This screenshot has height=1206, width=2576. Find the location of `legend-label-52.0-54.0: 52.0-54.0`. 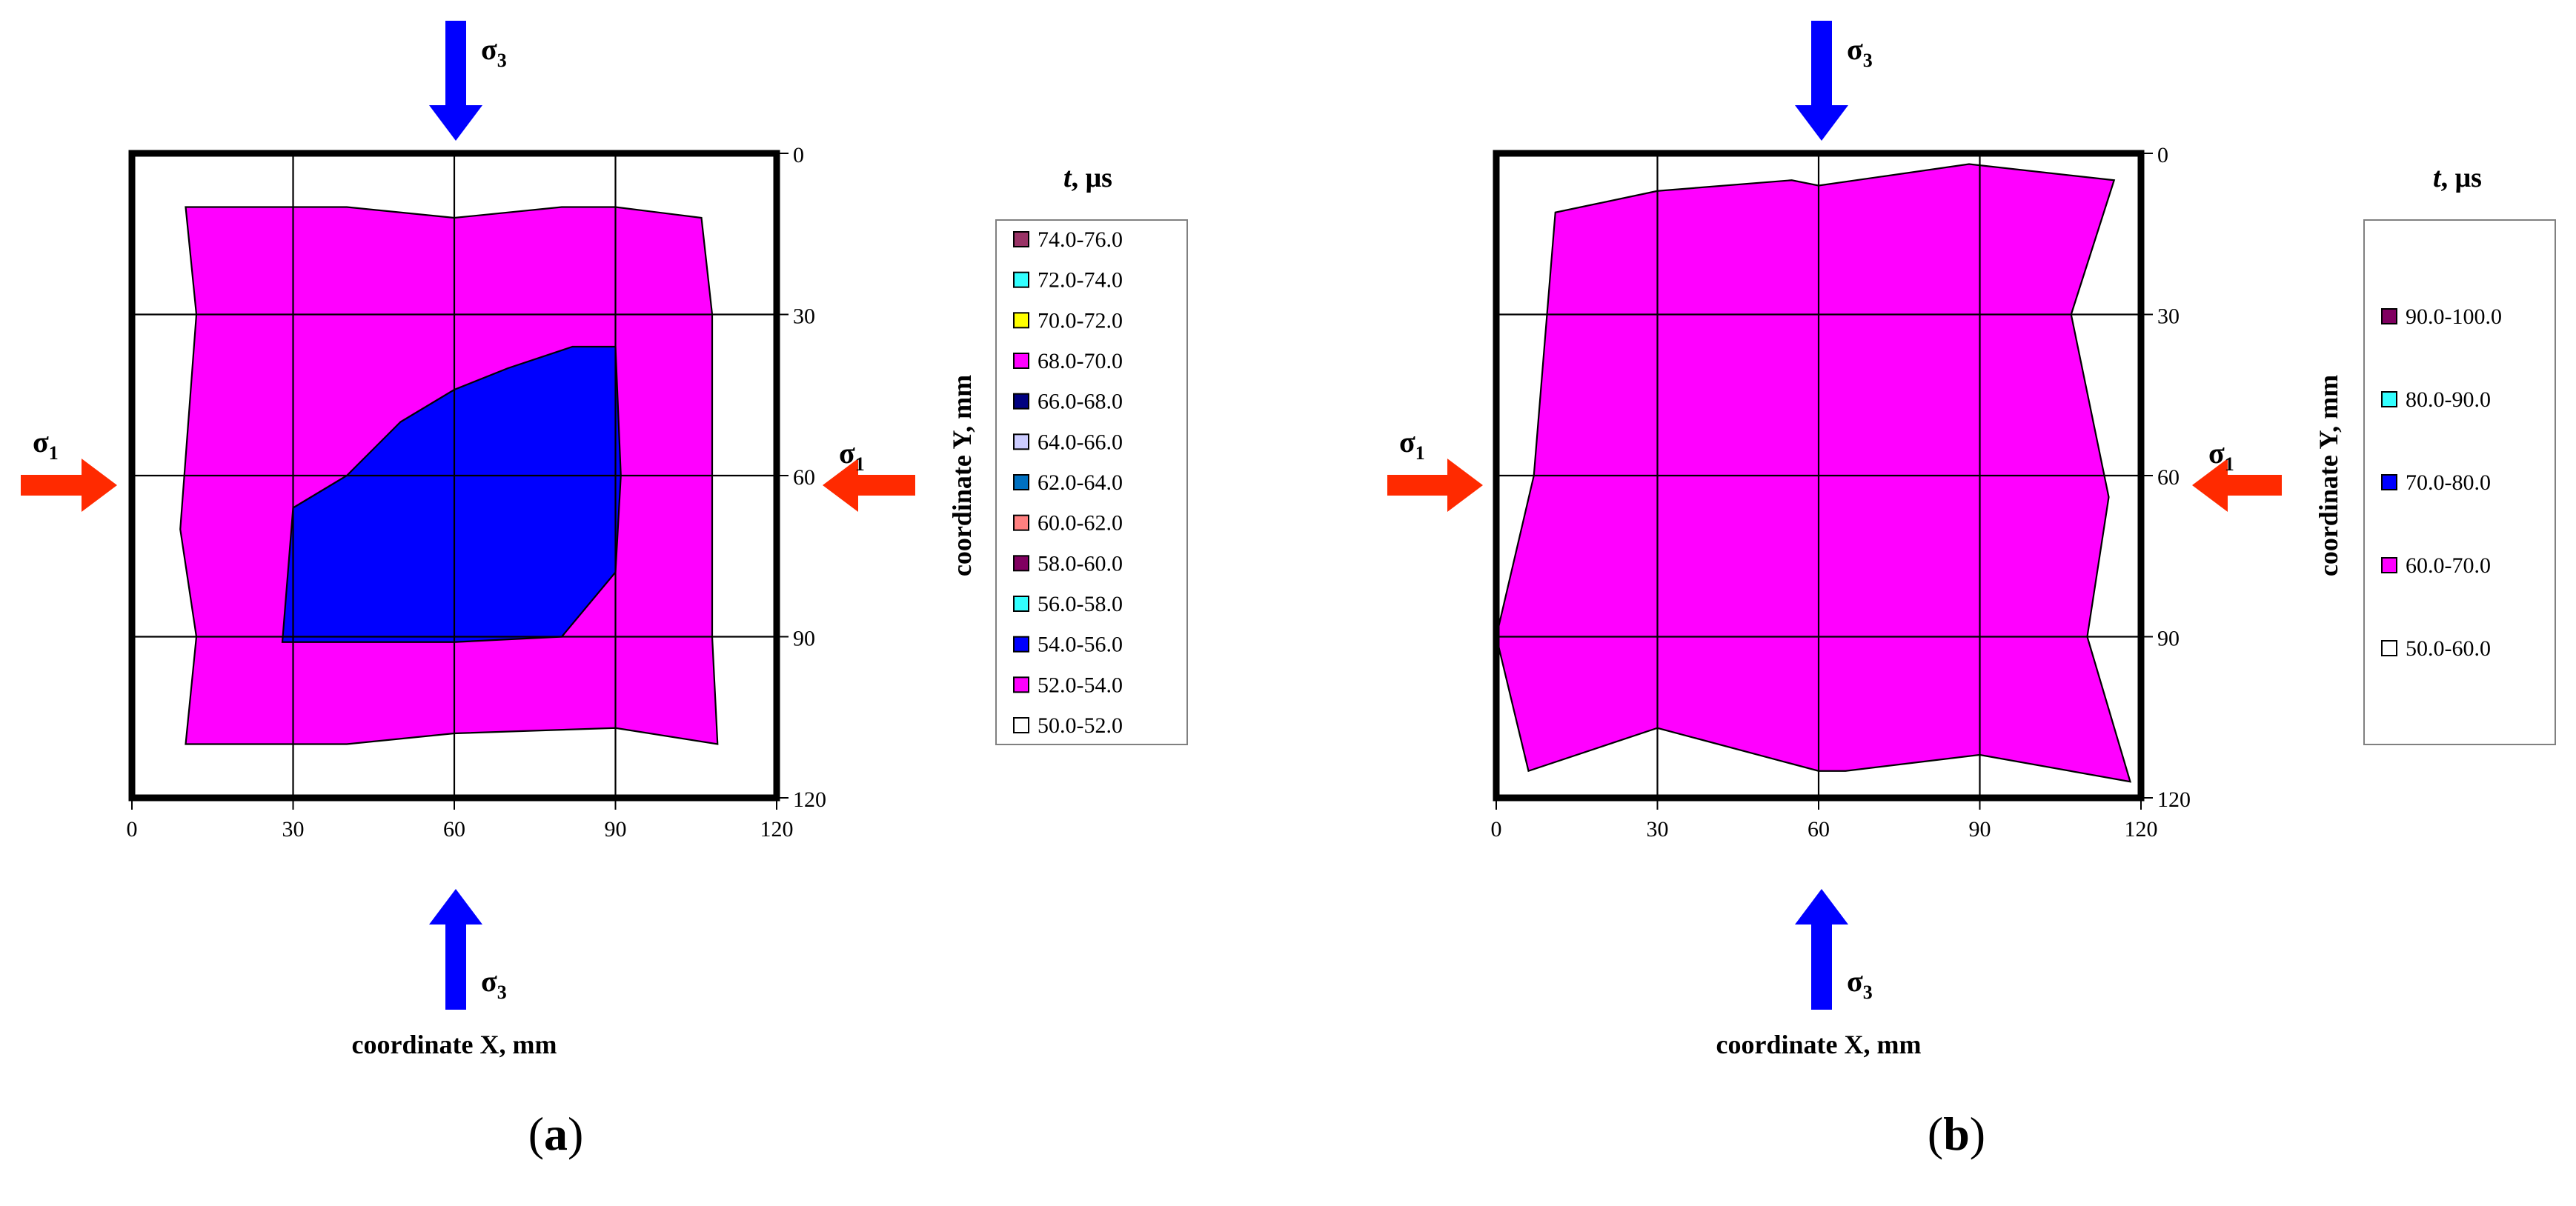

legend-label-52.0-54.0: 52.0-54.0 is located at coordinates (1080, 685).